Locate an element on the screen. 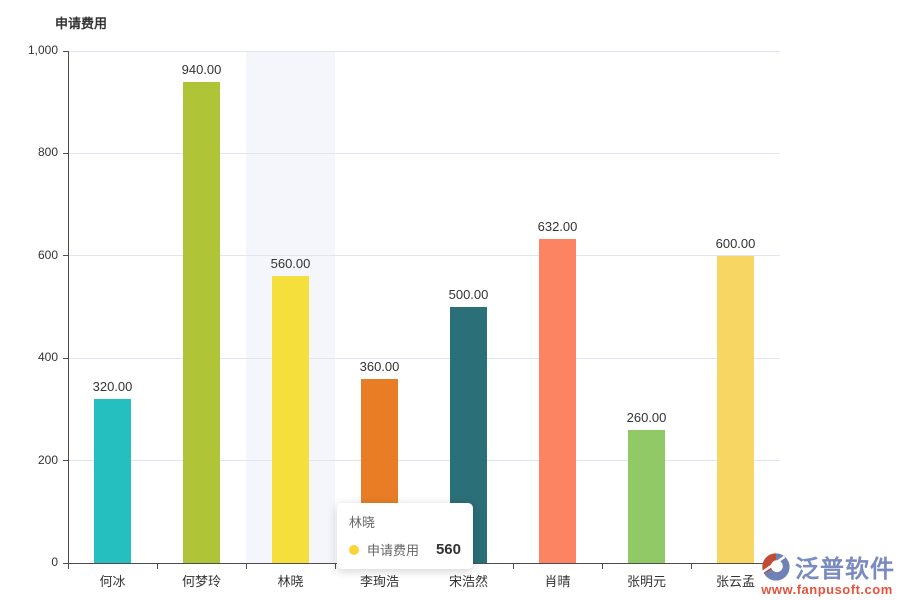 This screenshot has width=900, height=600. bar-value-label: 360.00 is located at coordinates (379, 366).